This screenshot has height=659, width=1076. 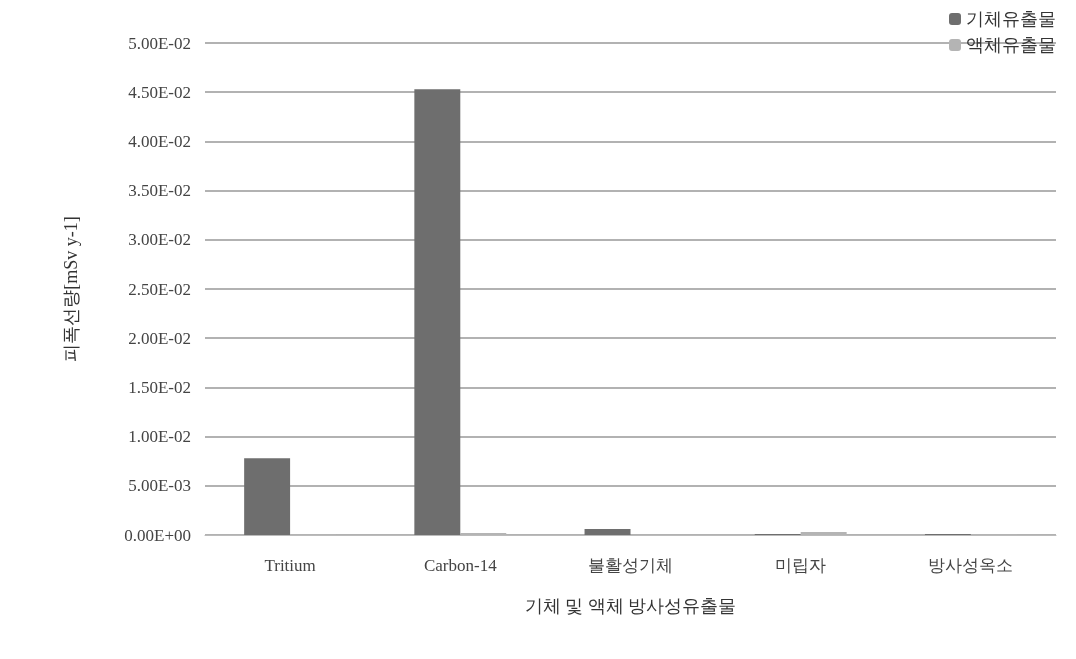 I want to click on y-tick-label: 3.50E-02, so click(x=159, y=191).